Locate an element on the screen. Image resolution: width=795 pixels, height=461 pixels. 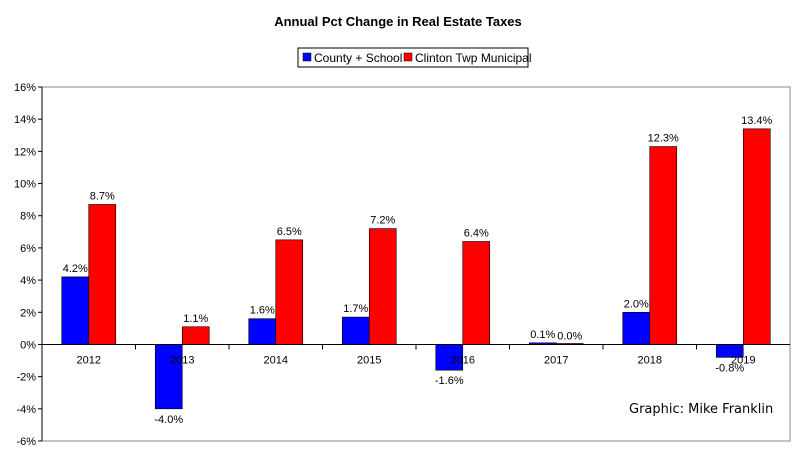
y-tick-label: -2% is located at coordinates (26, 378).